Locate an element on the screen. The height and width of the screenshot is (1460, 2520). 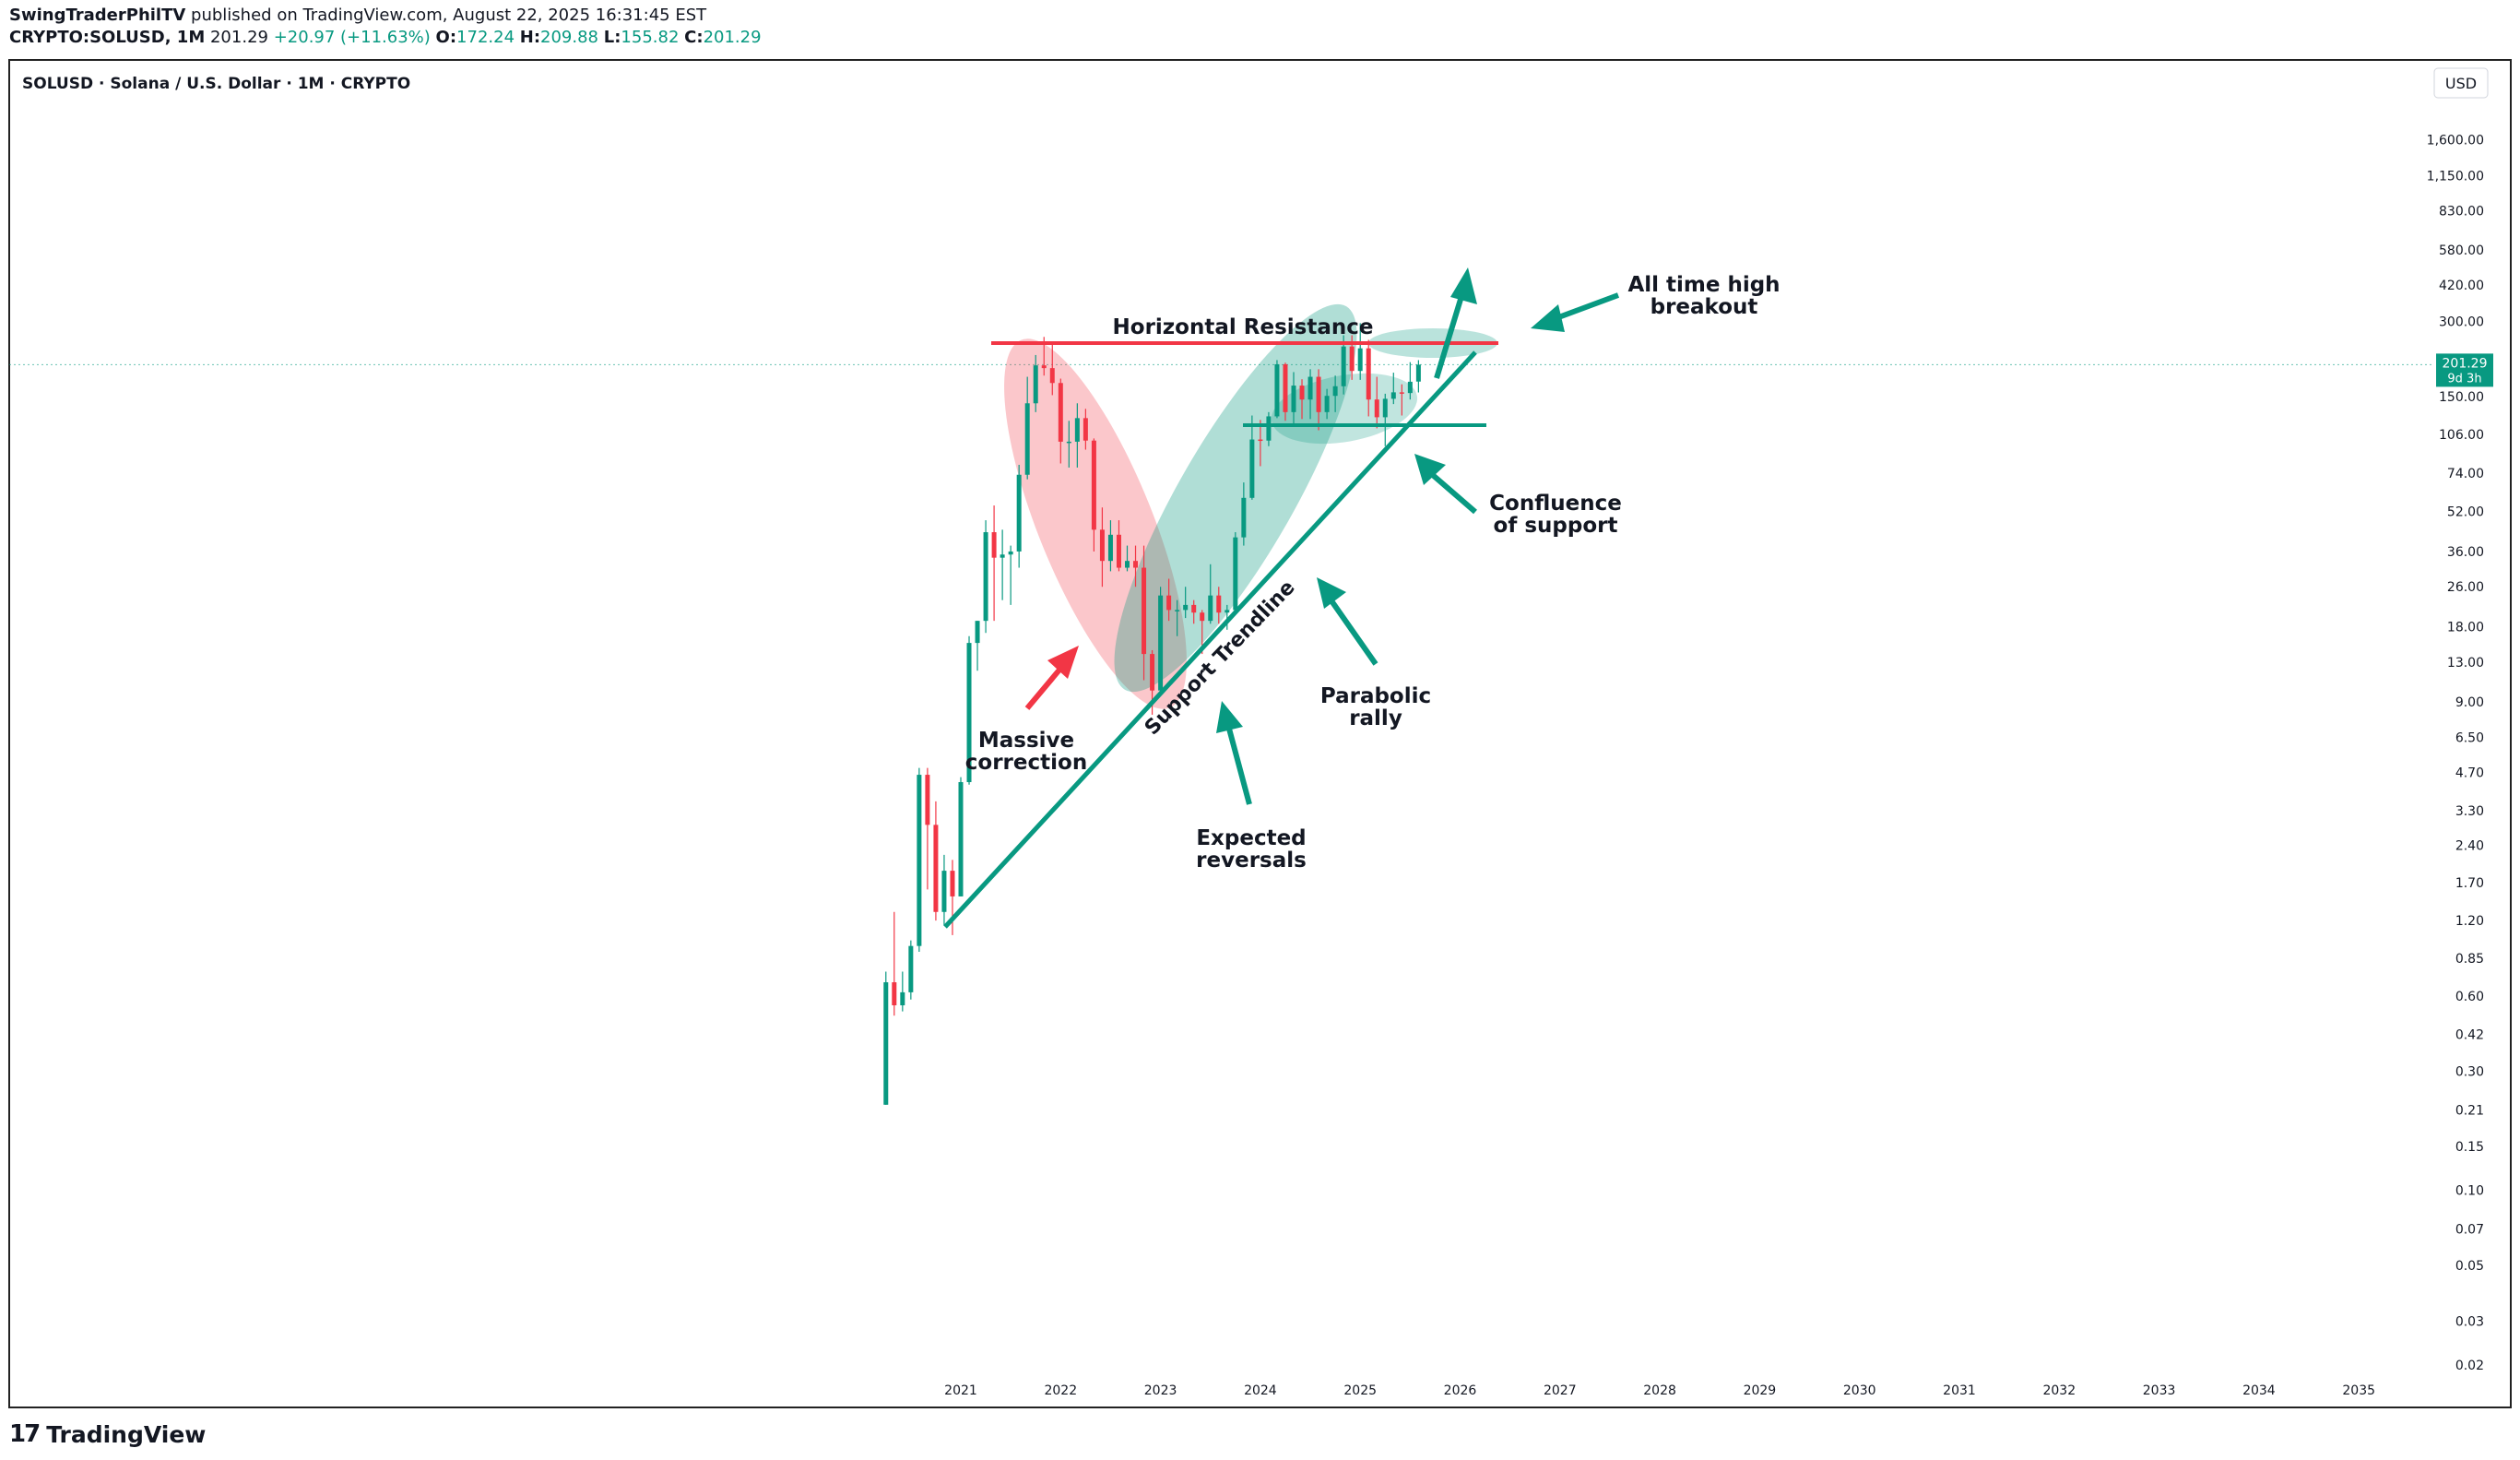
y-tick-label: 830.00 is located at coordinates (2461, 212).